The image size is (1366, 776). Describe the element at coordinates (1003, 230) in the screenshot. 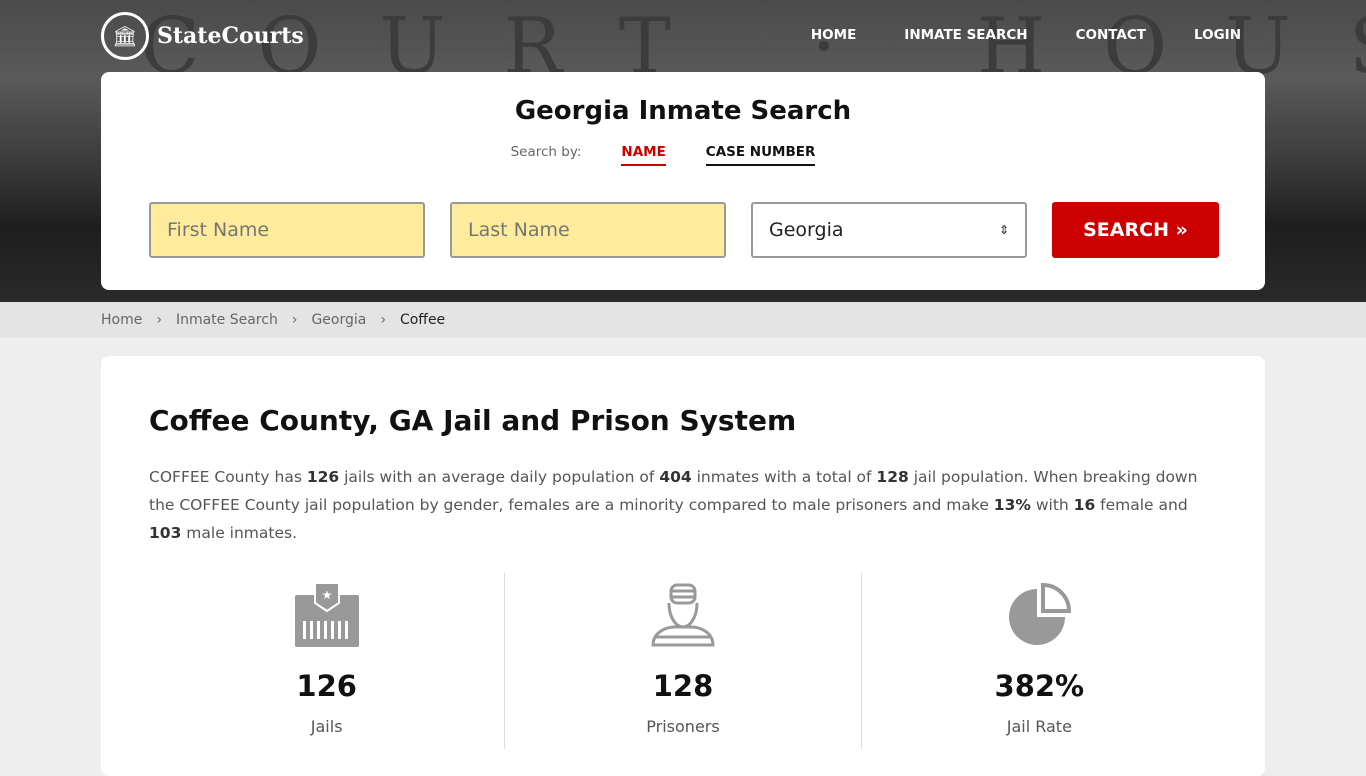

I see `updown-icon: ⇕` at that location.